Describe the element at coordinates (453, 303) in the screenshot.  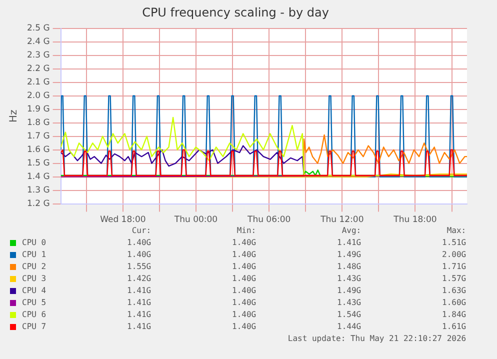
I see `text: 1.60G` at that location.